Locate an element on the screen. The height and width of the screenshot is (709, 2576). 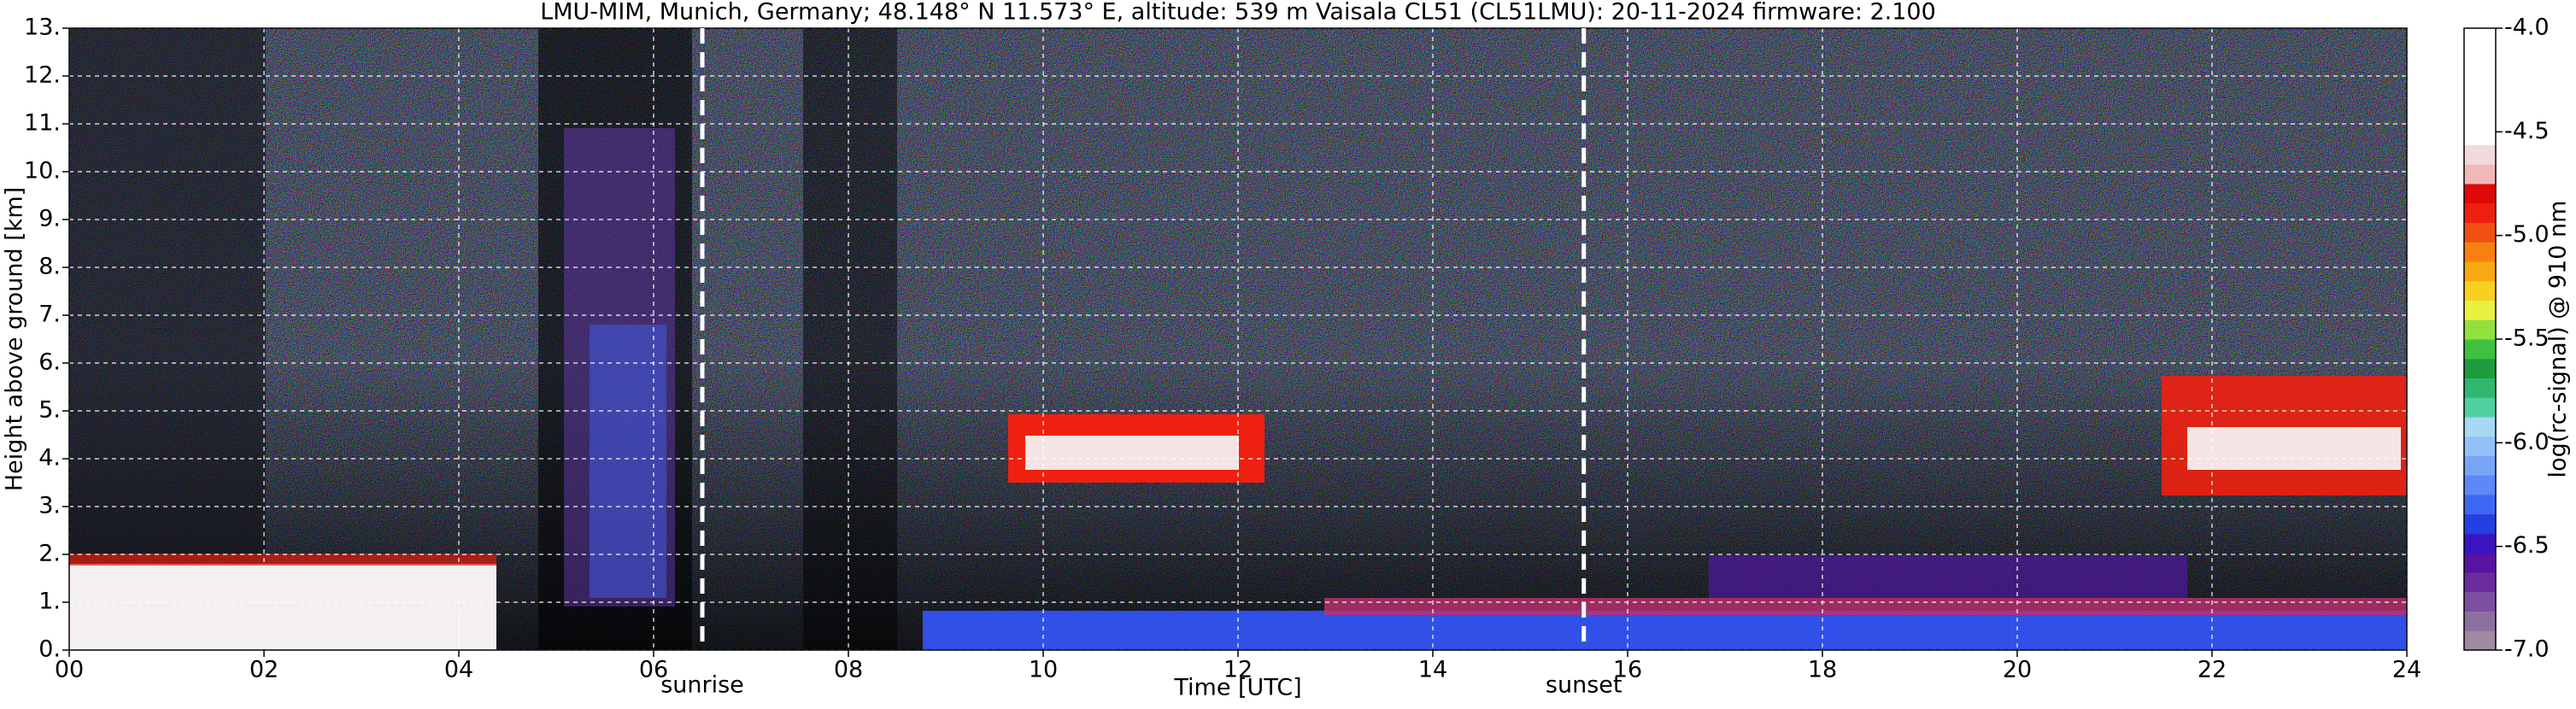
colorbar-tick-label: -6.5 is located at coordinates (2527, 545).